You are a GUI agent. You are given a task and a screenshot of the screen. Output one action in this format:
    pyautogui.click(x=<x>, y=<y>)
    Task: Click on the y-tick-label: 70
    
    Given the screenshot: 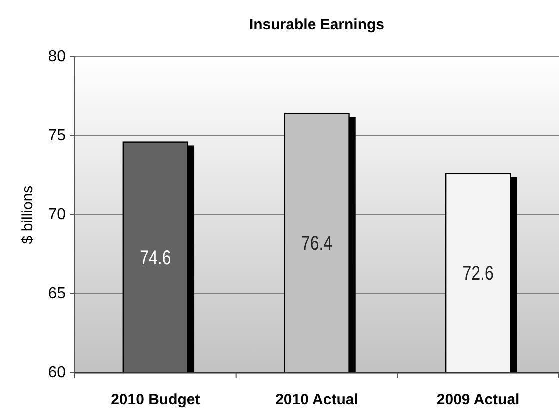 What is the action you would take?
    pyautogui.click(x=57, y=215)
    